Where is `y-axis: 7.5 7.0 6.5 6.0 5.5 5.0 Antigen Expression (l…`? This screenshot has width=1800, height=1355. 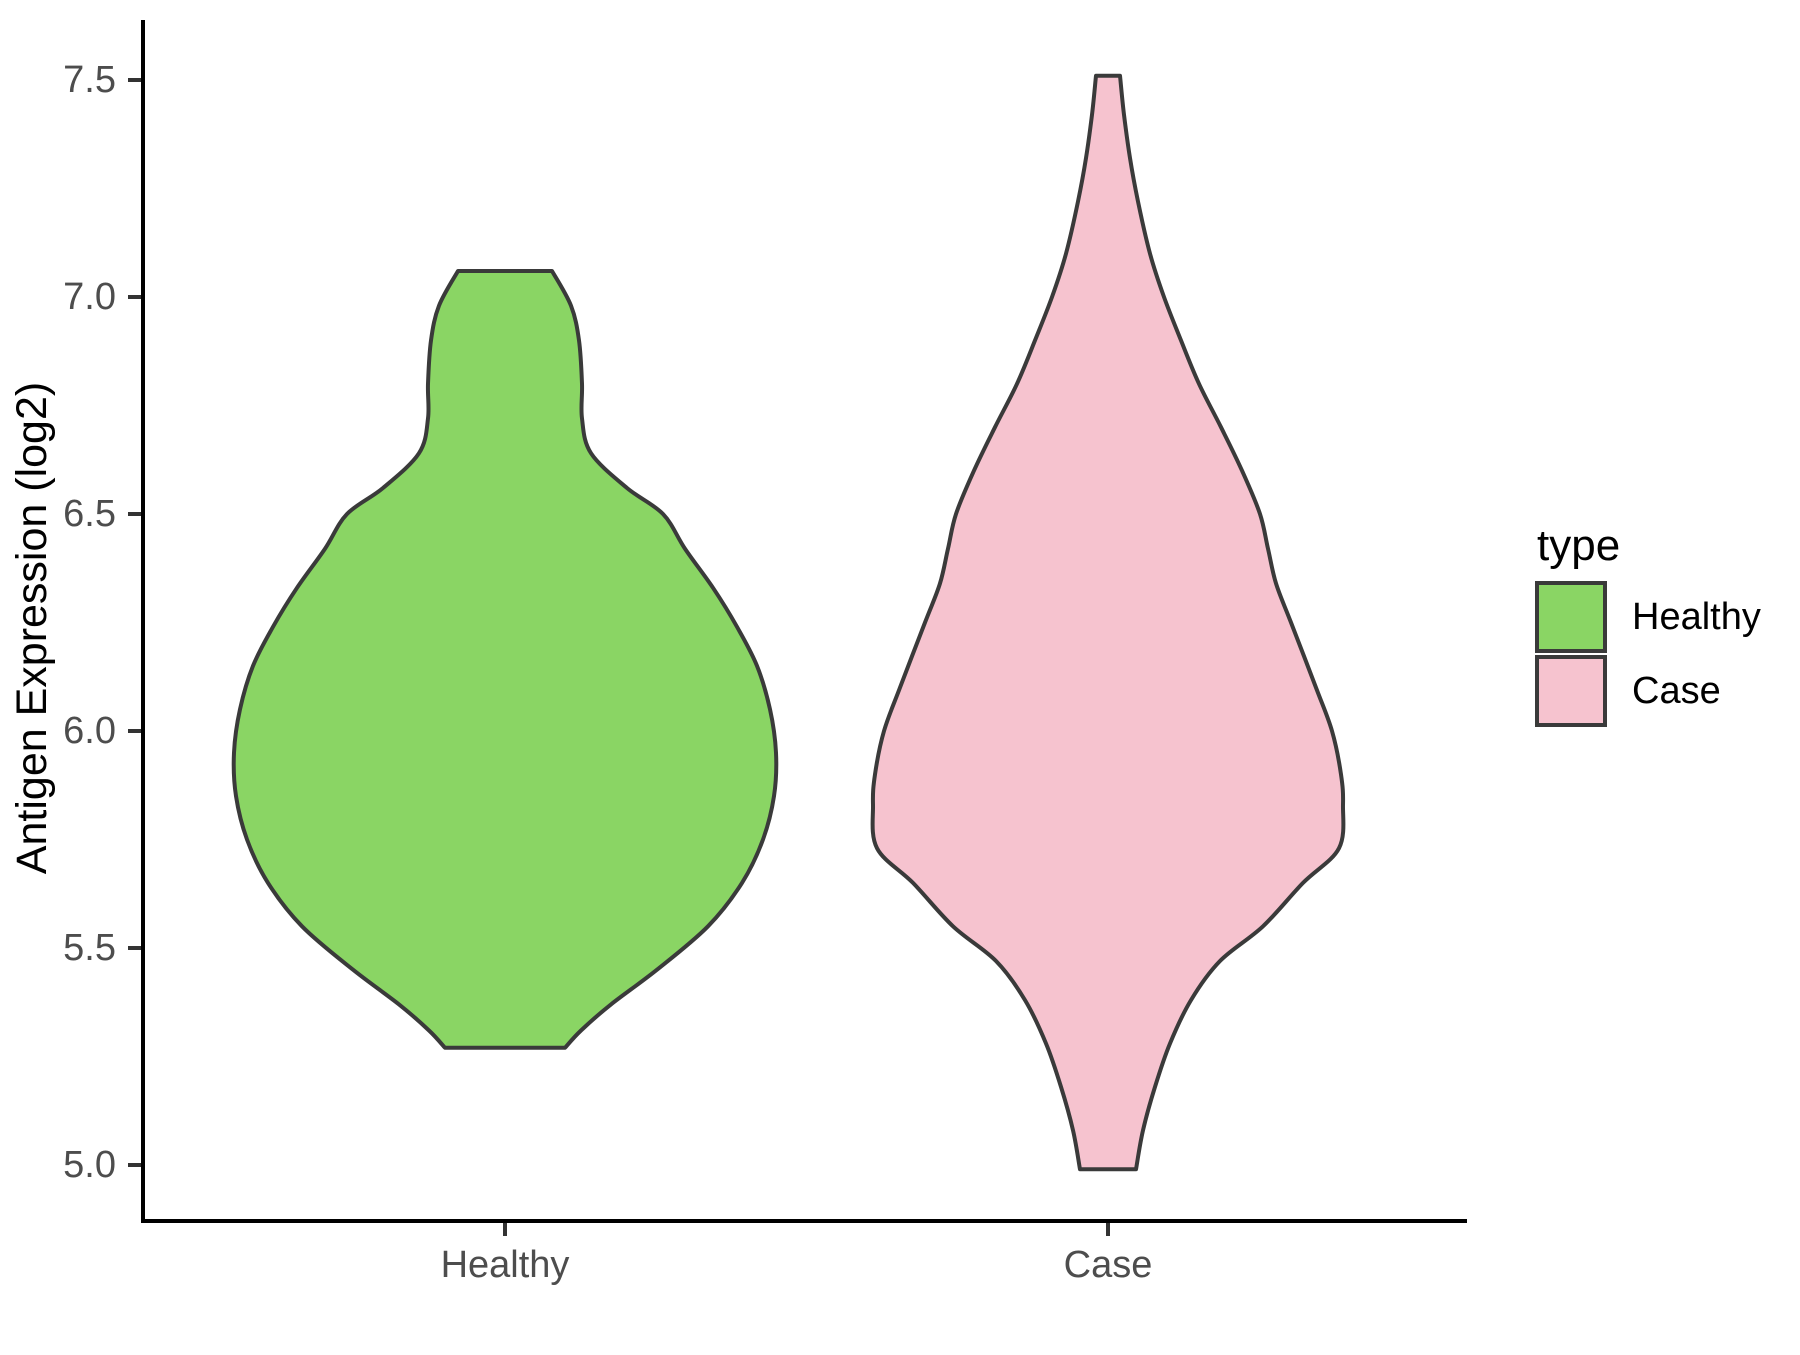 y-axis: 7.5 7.0 6.5 6.0 5.5 5.0 Antigen Expression (l… is located at coordinates (76, 621).